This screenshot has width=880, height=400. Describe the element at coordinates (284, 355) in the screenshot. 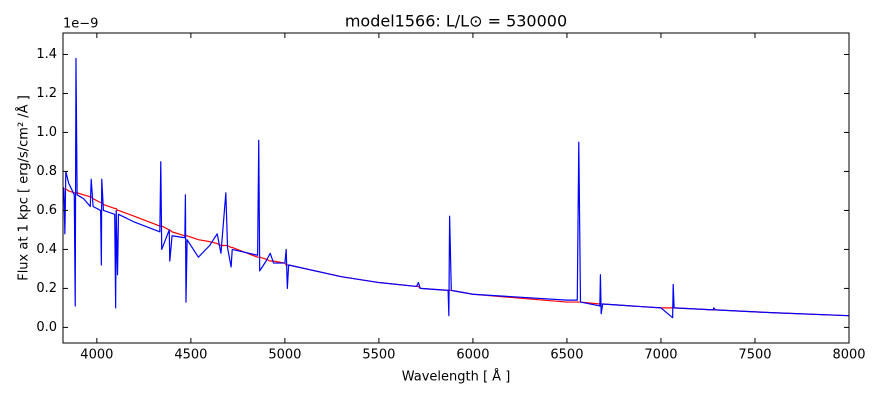

I see `x-tick-label: 5000` at that location.